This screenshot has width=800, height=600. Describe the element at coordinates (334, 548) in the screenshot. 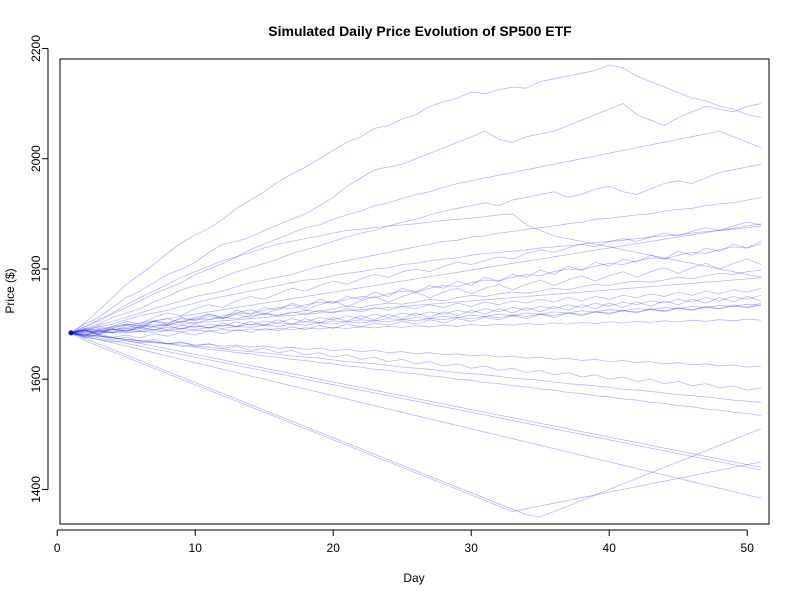

I see `x-tick-label: 20` at that location.